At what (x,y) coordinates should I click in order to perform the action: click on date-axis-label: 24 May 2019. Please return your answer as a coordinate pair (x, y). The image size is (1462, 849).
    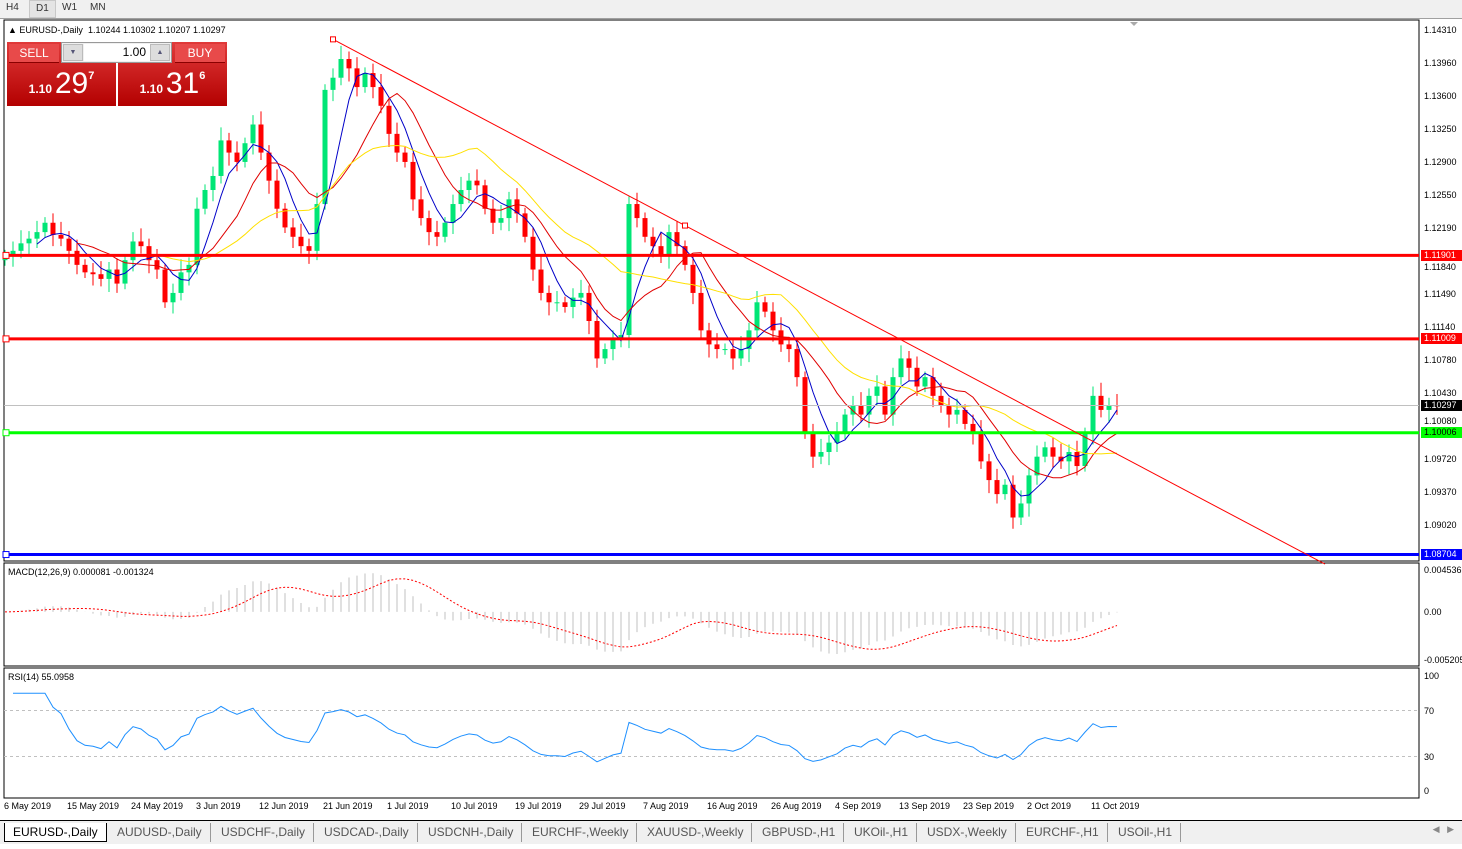
    Looking at the image, I should click on (157, 806).